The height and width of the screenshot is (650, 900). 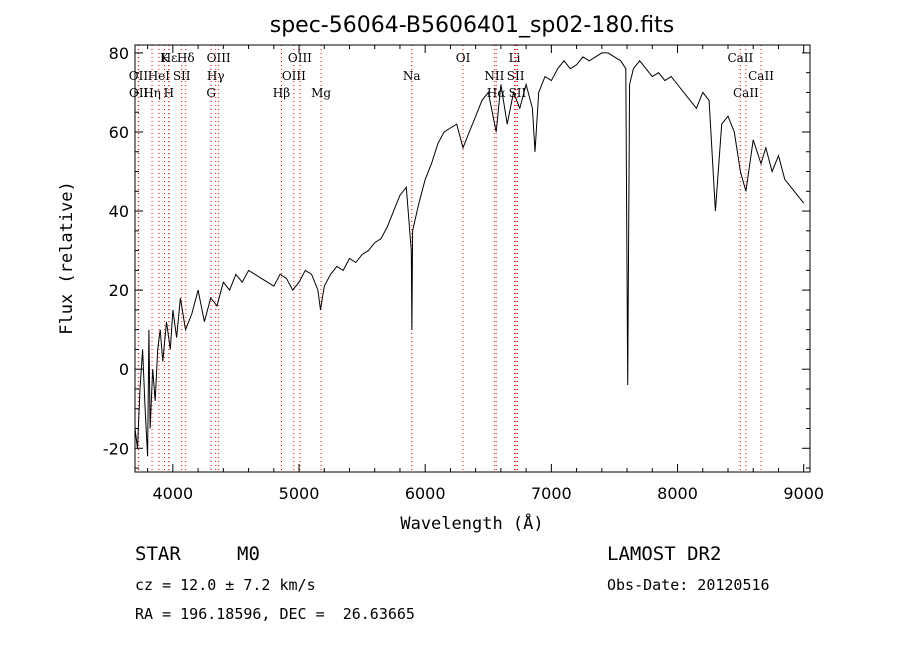 I want to click on y-tick-label: 80, so click(x=119, y=53).